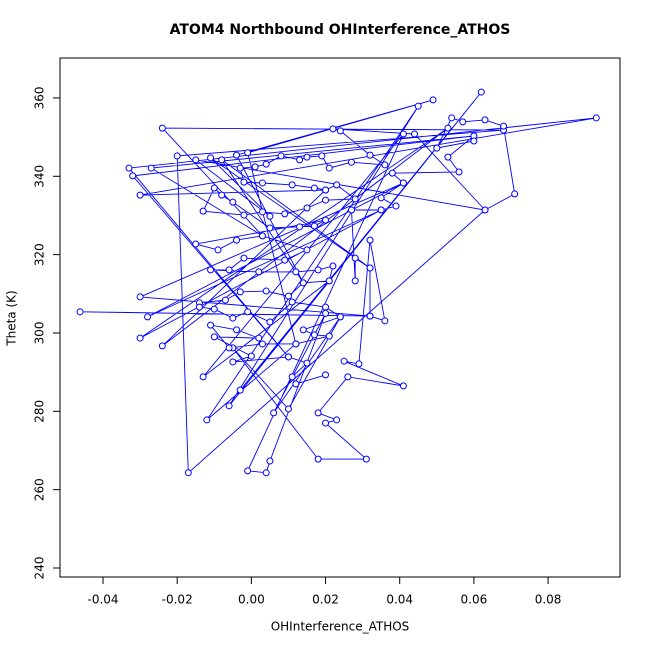  Describe the element at coordinates (474, 600) in the screenshot. I see `x-tick-label: 0.06` at that location.